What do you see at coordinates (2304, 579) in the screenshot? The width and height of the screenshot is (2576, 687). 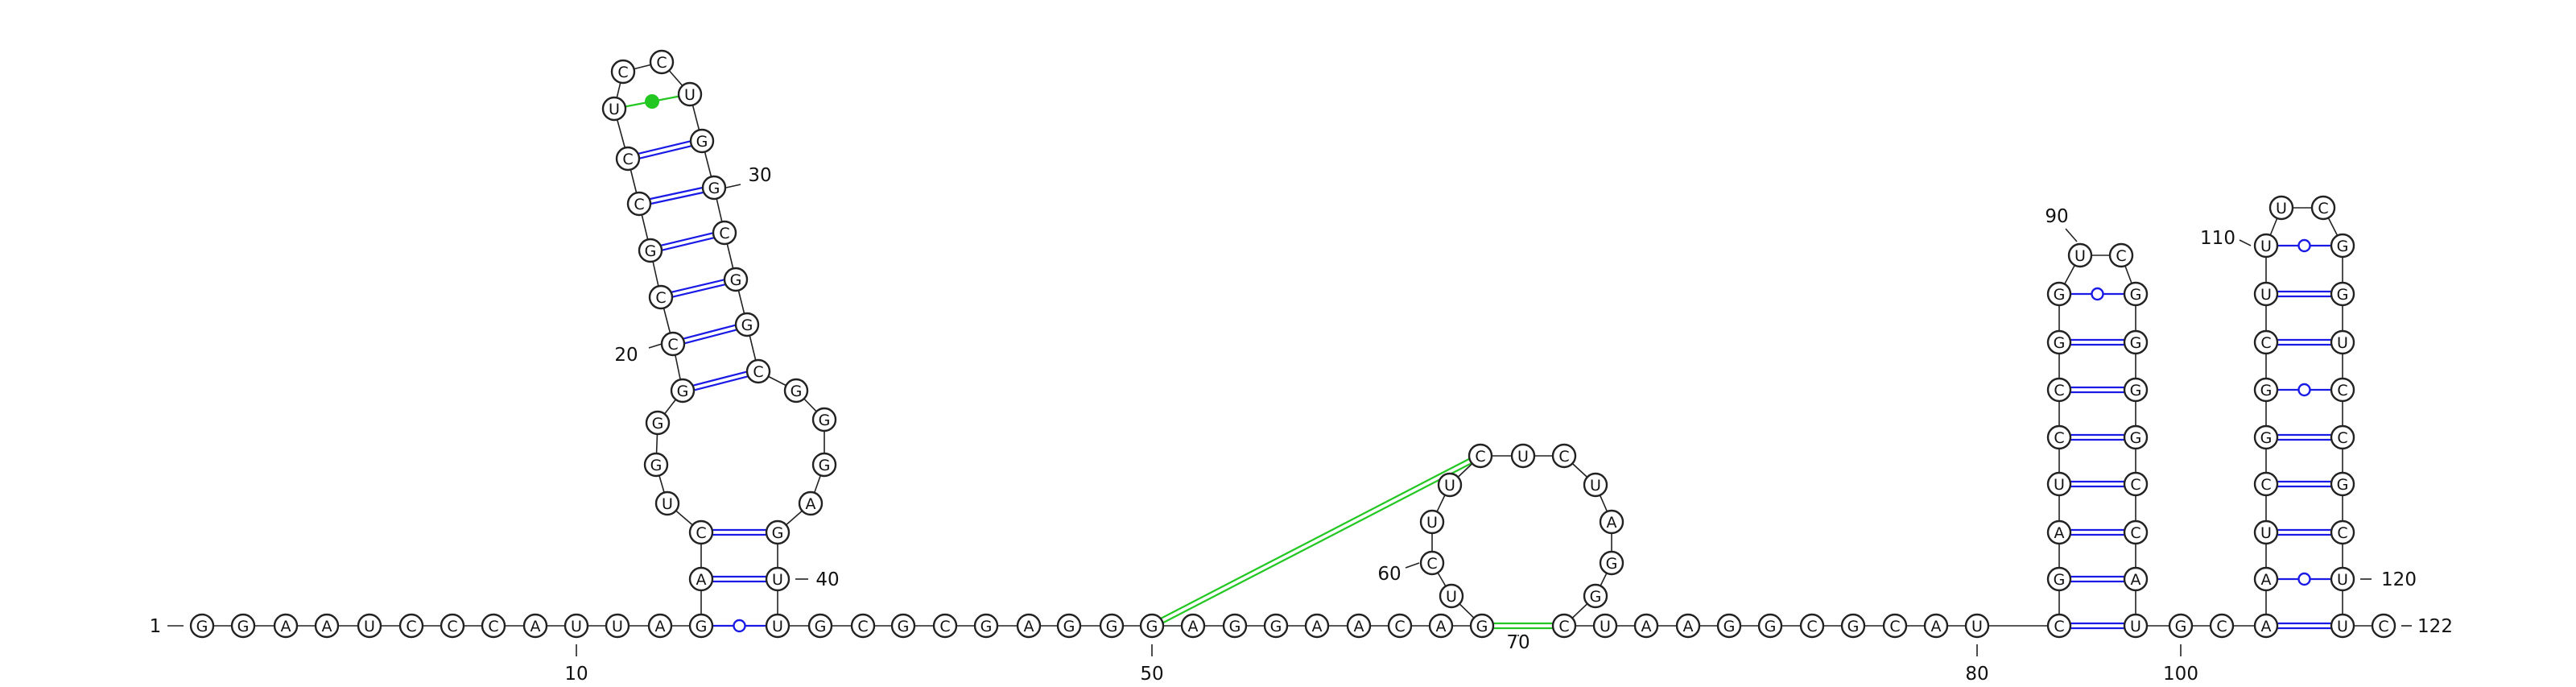 I see `wobble-pair-marker` at bounding box center [2304, 579].